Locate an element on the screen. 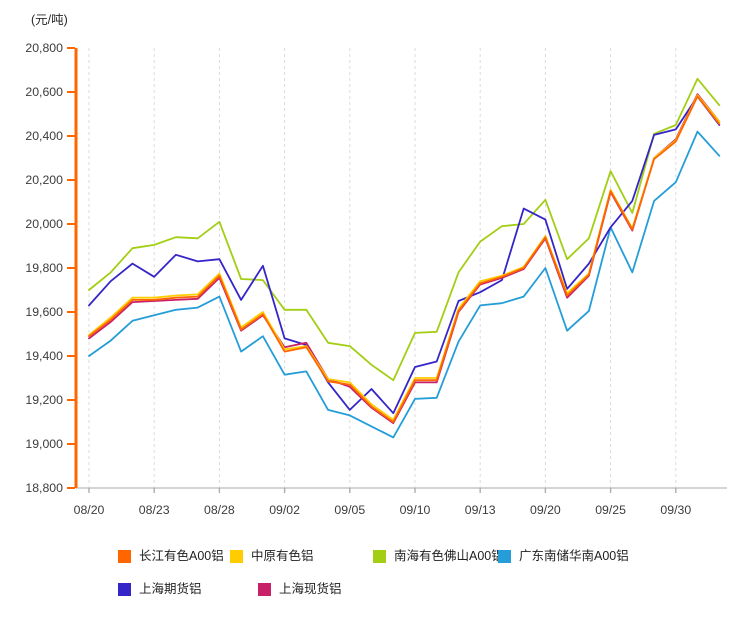 The height and width of the screenshot is (619, 733). legend-item-nanhai-foshan-a00: 南海有色佛山A00铝 is located at coordinates (438, 556).